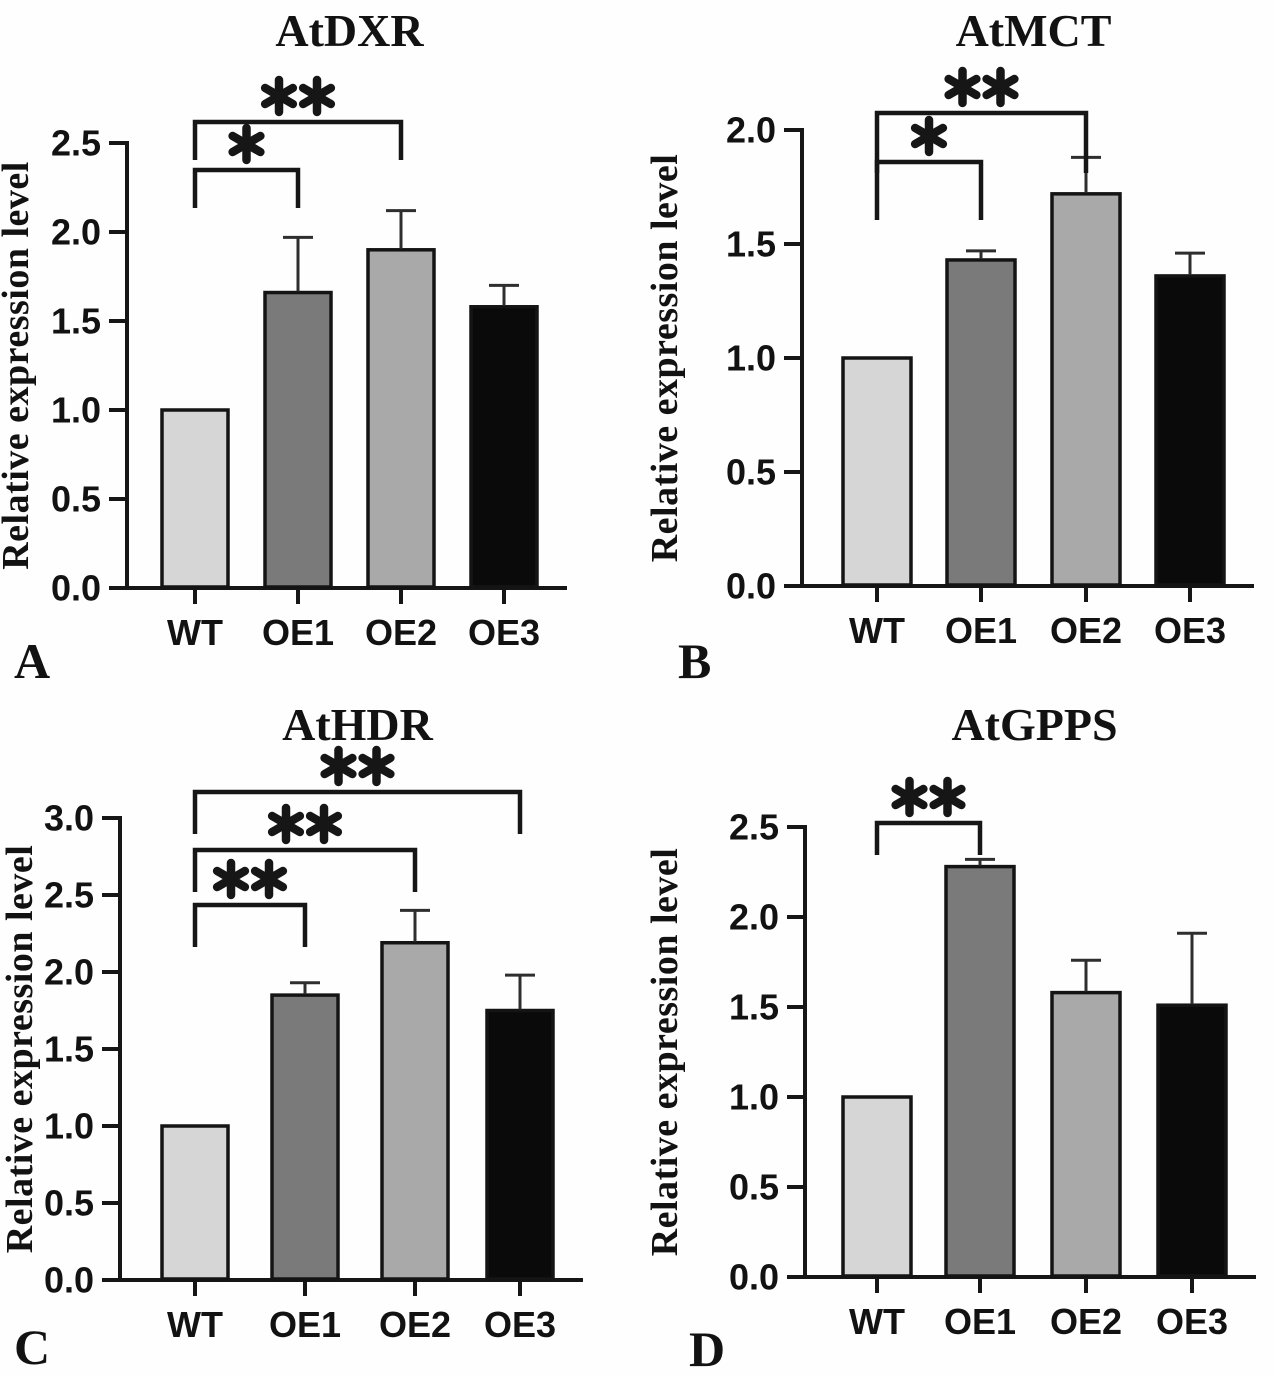 The height and width of the screenshot is (1376, 1274). Describe the element at coordinates (349, 30) in the screenshot. I see `chart-title: AtDXR` at that location.